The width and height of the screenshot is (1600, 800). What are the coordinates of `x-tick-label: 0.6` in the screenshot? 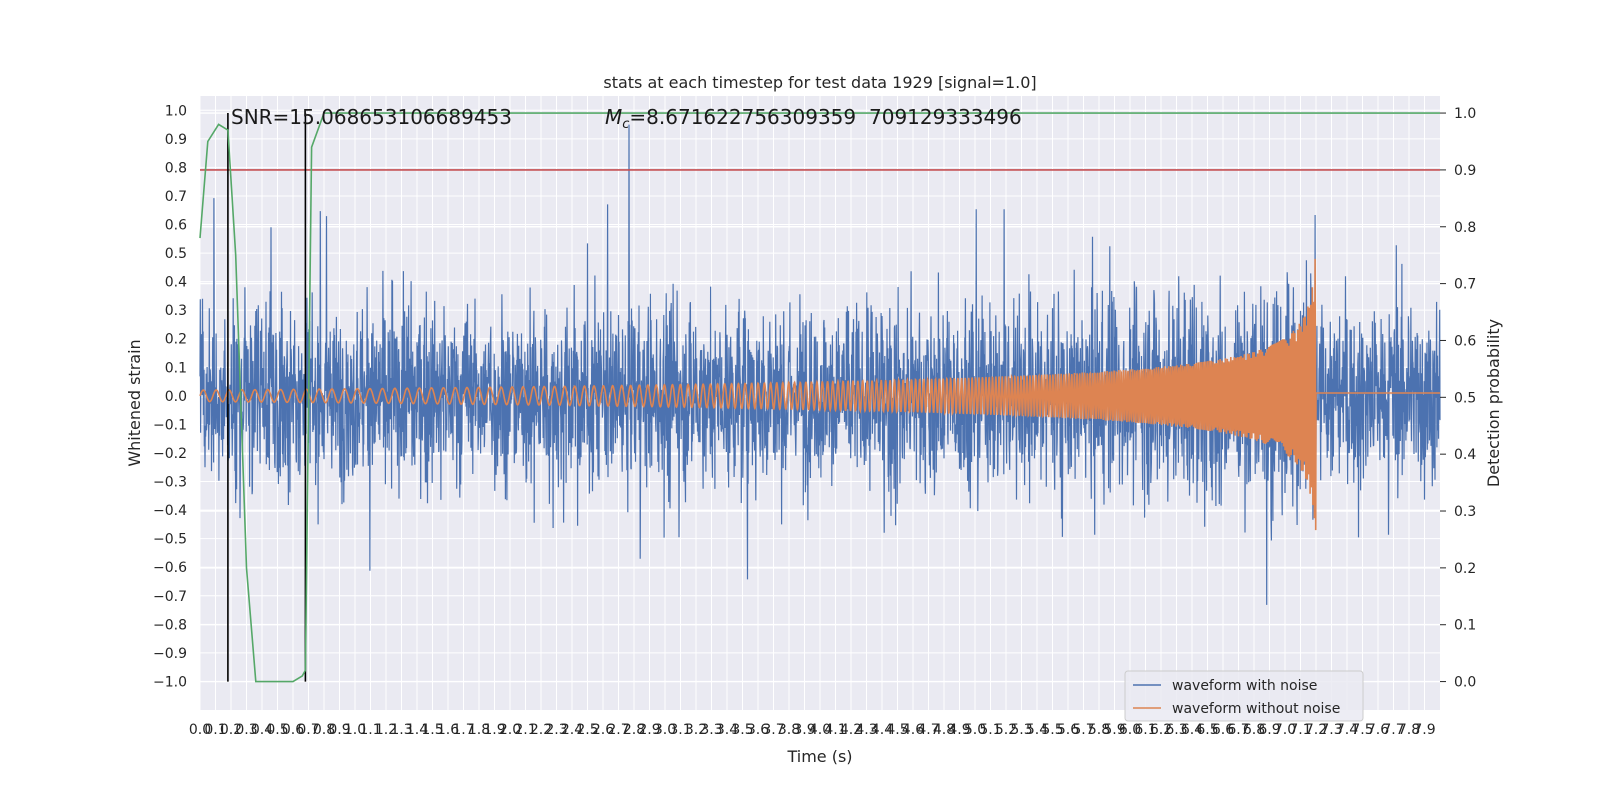 It's located at (293, 730).